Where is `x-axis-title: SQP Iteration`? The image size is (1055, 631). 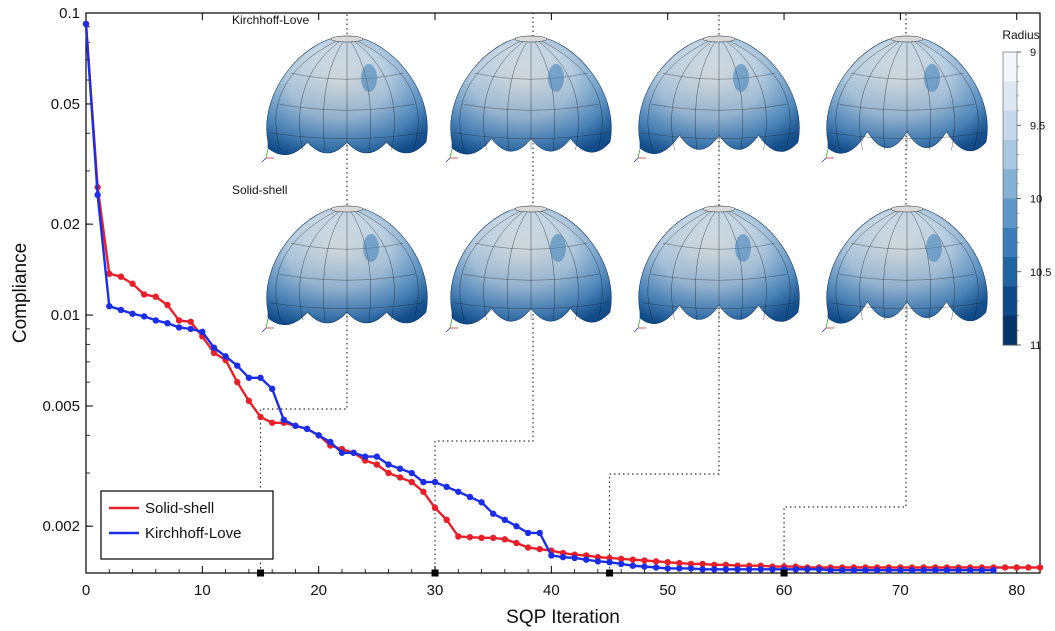 x-axis-title: SQP Iteration is located at coordinates (563, 617).